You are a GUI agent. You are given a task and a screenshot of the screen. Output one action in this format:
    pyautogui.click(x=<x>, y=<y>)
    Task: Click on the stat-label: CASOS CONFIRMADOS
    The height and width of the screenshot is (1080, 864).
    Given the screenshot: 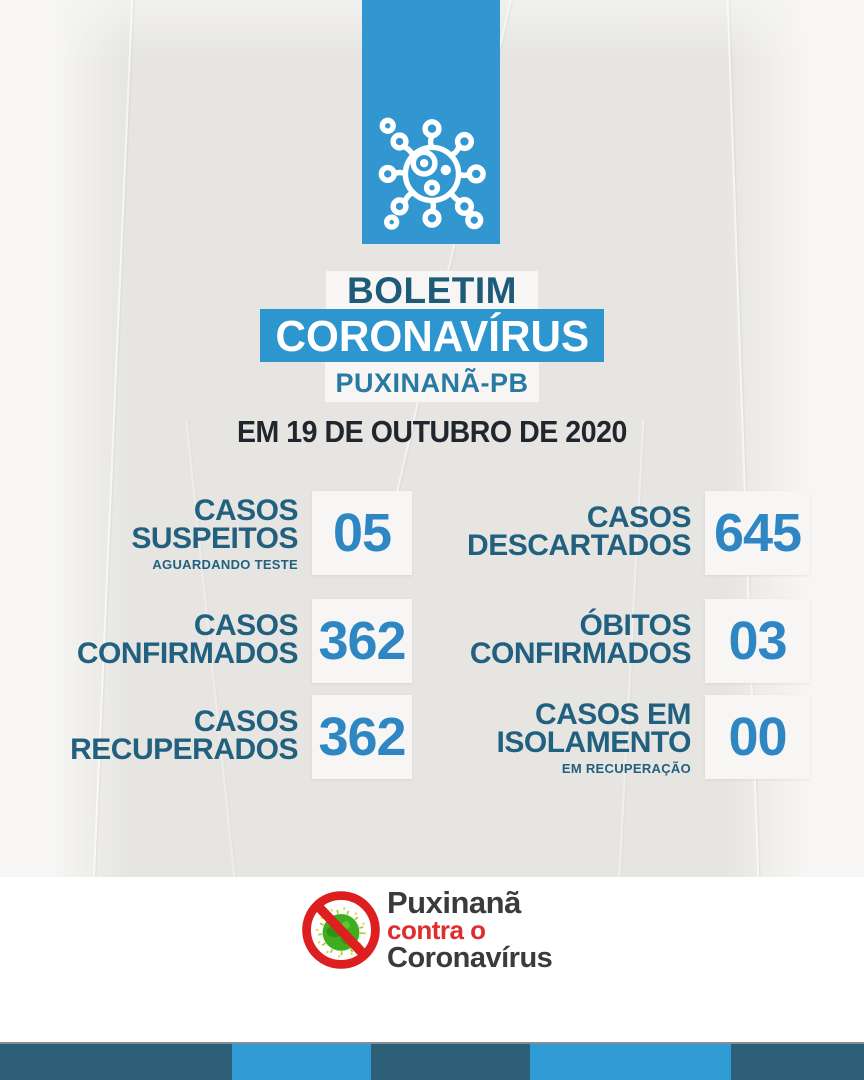 What is the action you would take?
    pyautogui.click(x=187, y=639)
    